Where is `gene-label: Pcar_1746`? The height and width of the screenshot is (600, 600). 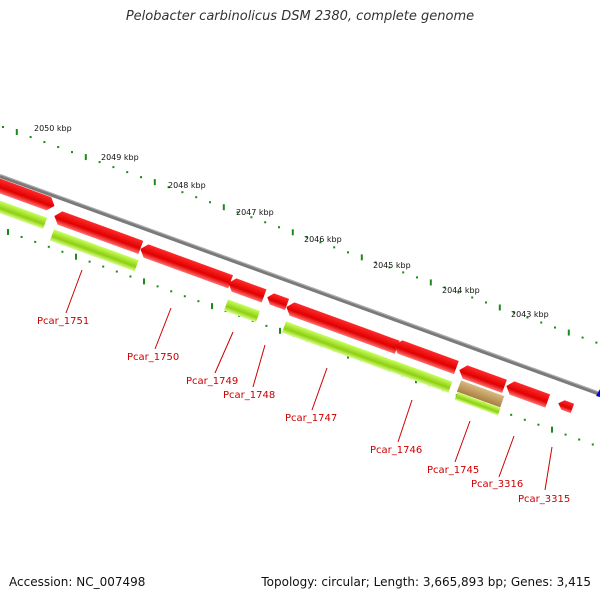
gene-label: Pcar_1746 is located at coordinates (396, 450).